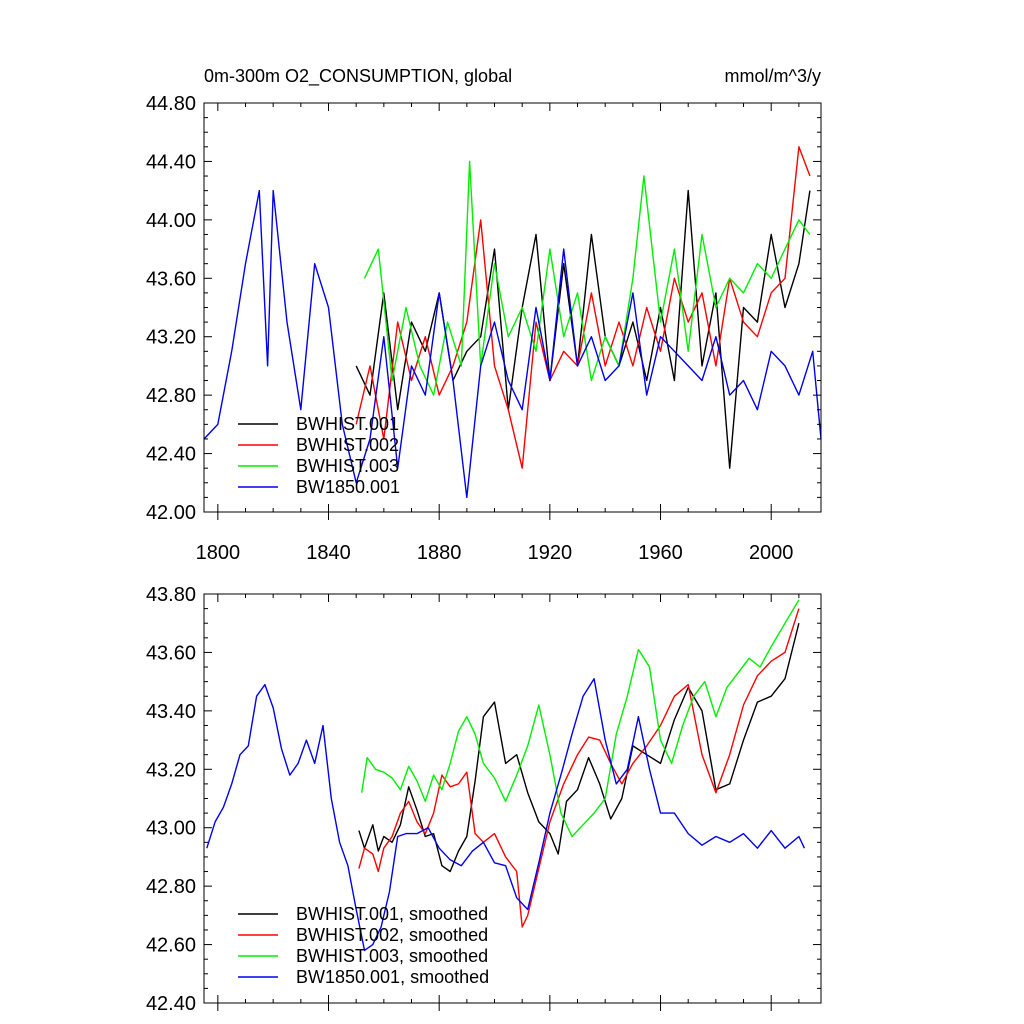 This screenshot has width=1024, height=1024. I want to click on bottom-chart-y-tick-label: 42.40, so click(171, 1004).